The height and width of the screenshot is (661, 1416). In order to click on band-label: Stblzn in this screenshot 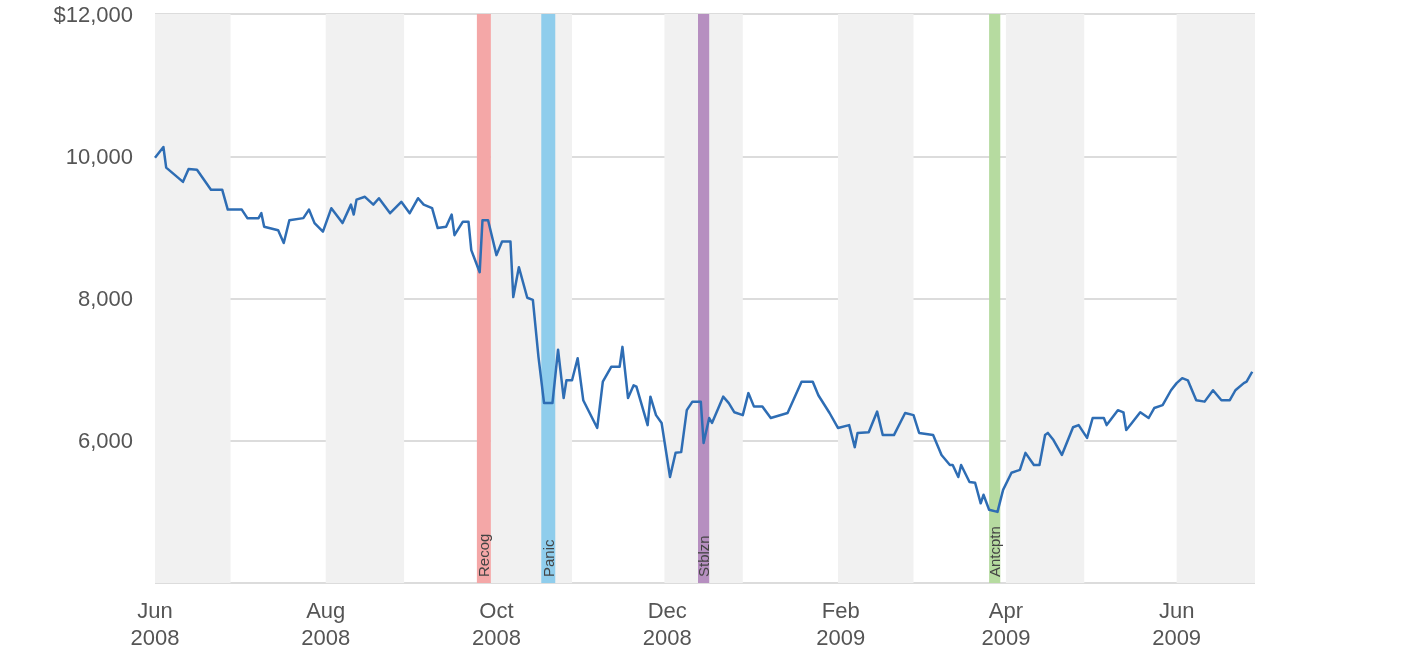, I will do `click(704, 556)`.